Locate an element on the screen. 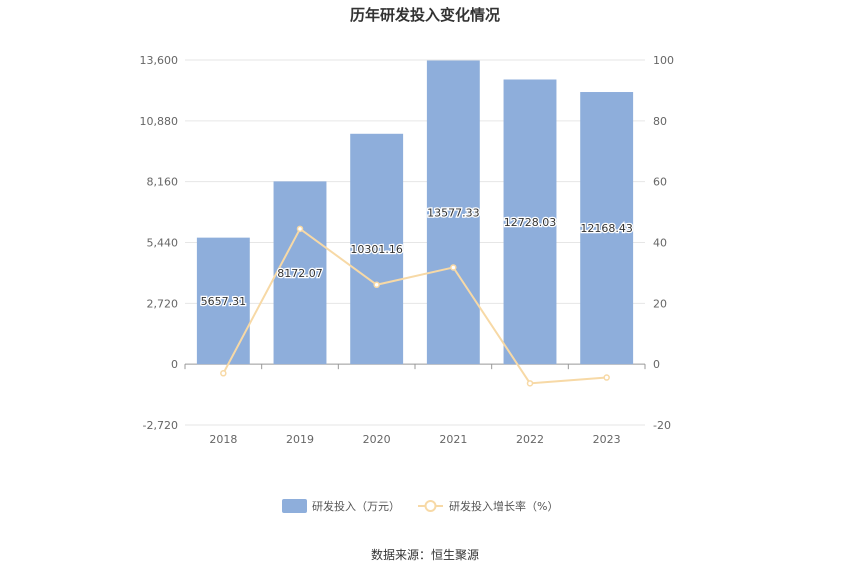  data-source: 数据来源：恒生聚源 is located at coordinates (425, 554).